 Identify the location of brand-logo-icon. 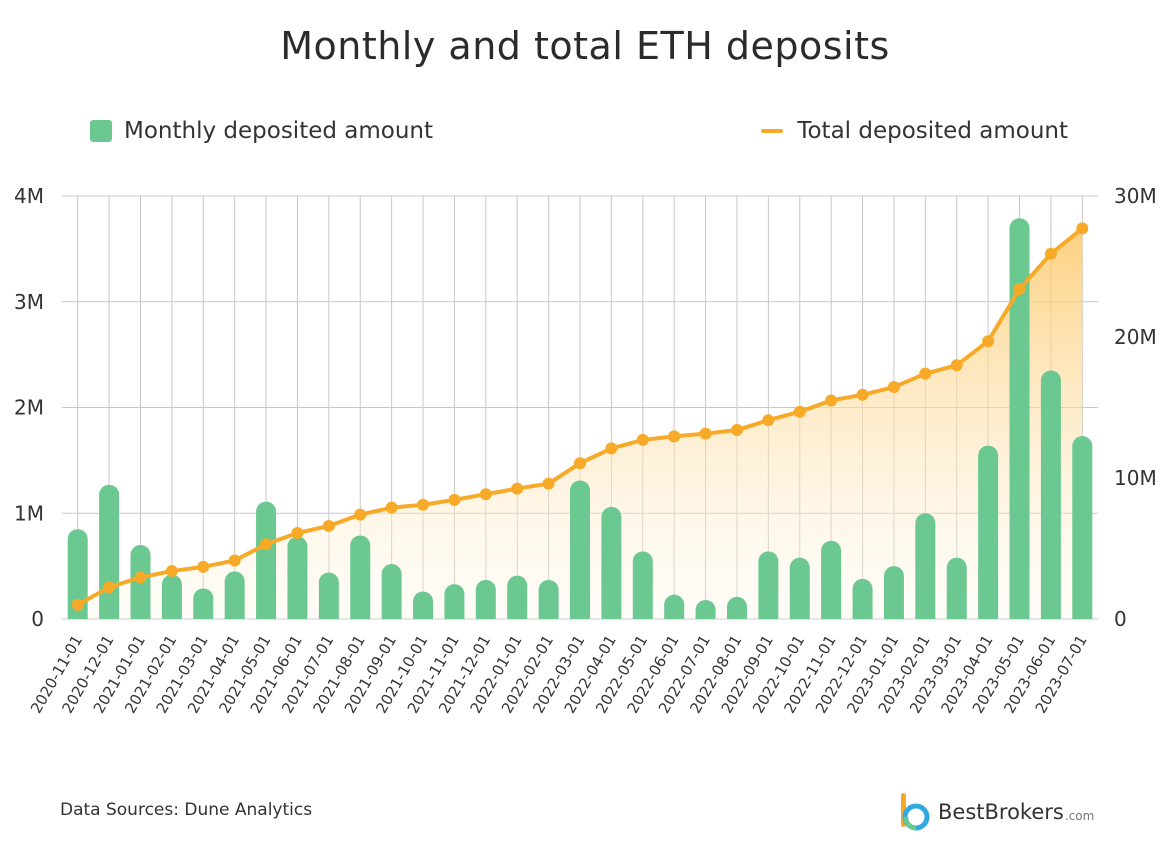
(915, 812).